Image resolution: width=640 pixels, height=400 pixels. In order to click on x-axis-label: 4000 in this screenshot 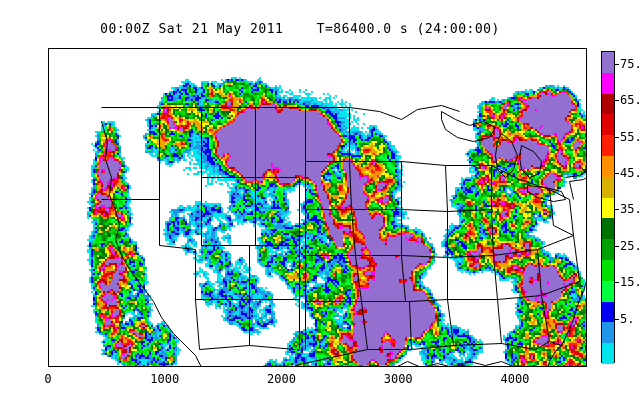, I will do `click(515, 379)`.